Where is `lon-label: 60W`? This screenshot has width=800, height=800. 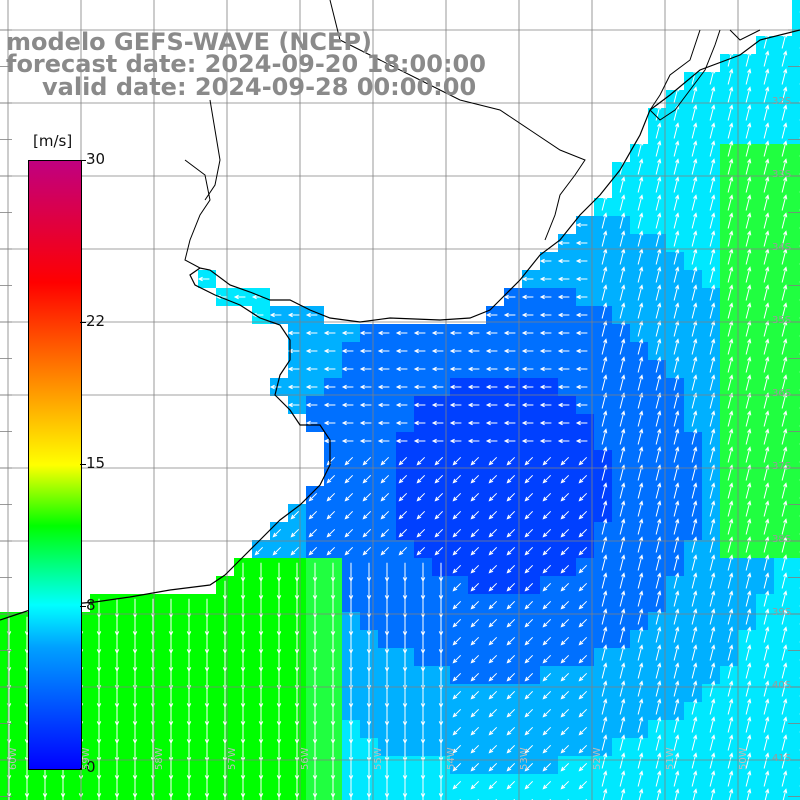
lon-label: 60W is located at coordinates (13, 758).